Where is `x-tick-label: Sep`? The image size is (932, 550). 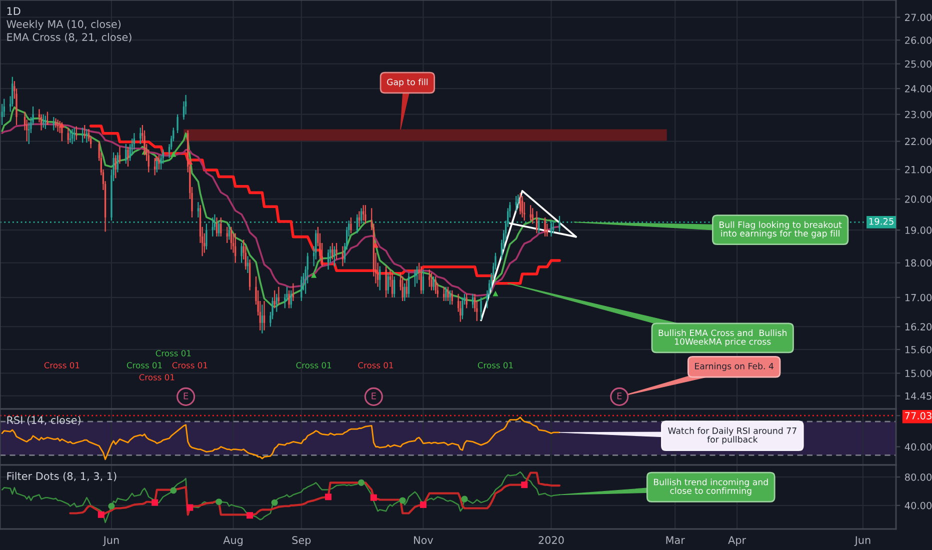 x-tick-label: Sep is located at coordinates (301, 541).